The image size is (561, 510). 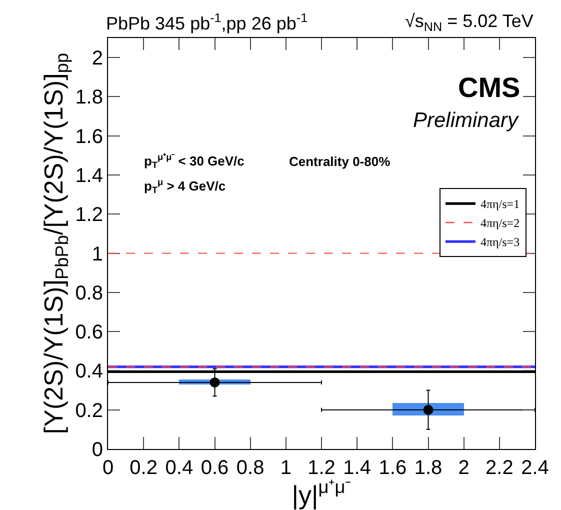 I want to click on chart-subtitle: √s$_{NN}$ = 5.02 TeV, so click(x=469, y=22).